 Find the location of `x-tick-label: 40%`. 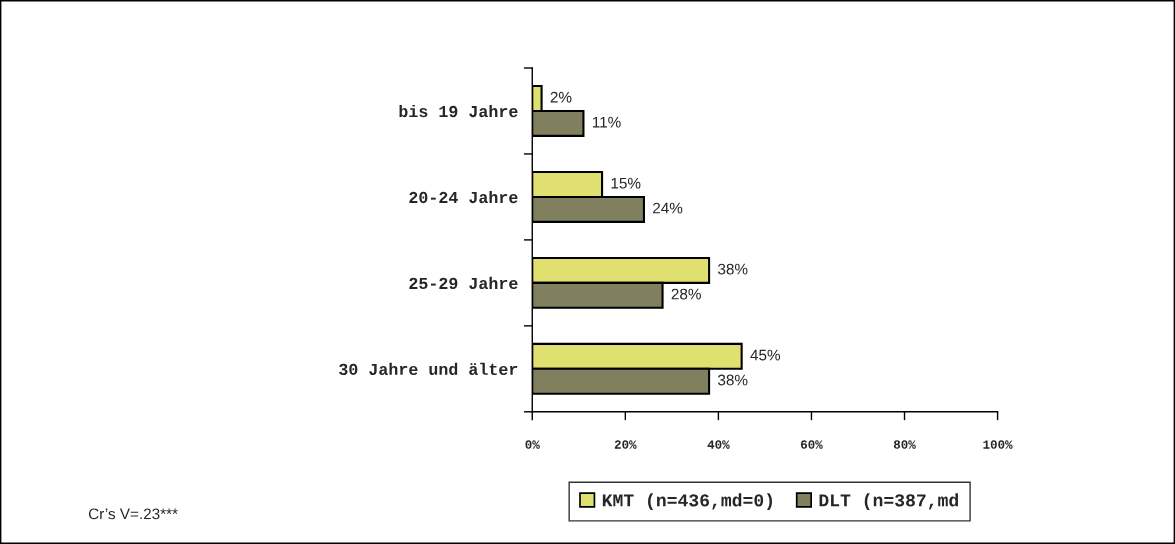

x-tick-label: 40% is located at coordinates (718, 444).